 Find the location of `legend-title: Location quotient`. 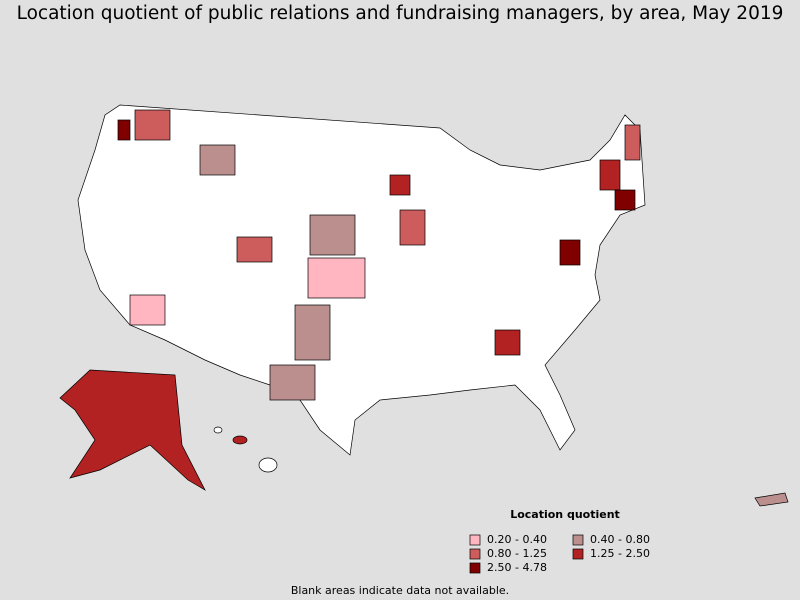

legend-title: Location quotient is located at coordinates (565, 514).